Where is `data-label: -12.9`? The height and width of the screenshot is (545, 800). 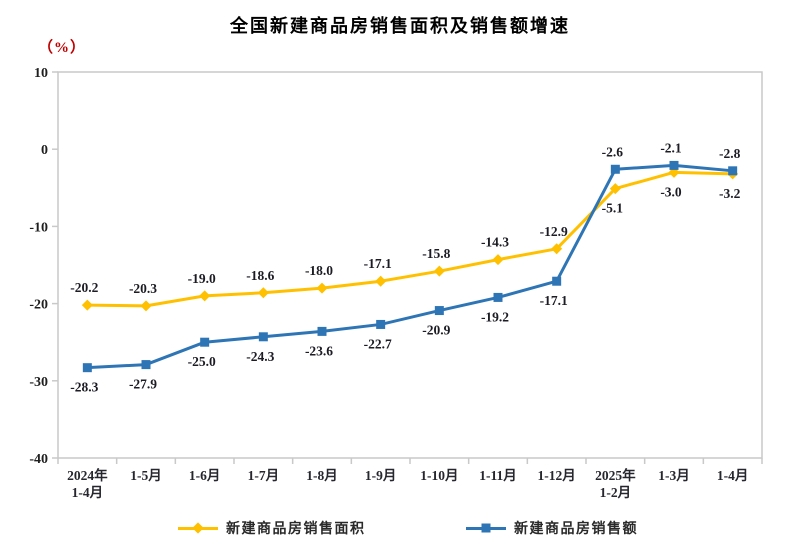
data-label: -12.9 is located at coordinates (554, 231).